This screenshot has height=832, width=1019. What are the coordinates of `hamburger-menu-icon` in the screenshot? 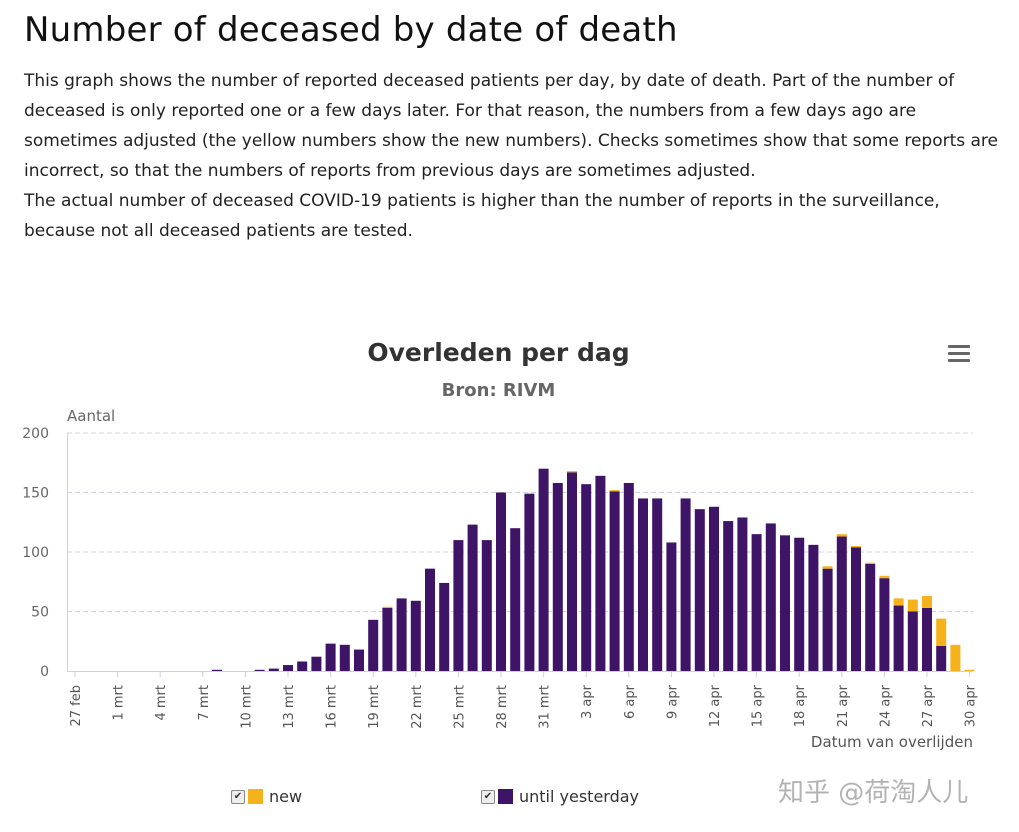 It's located at (959, 354).